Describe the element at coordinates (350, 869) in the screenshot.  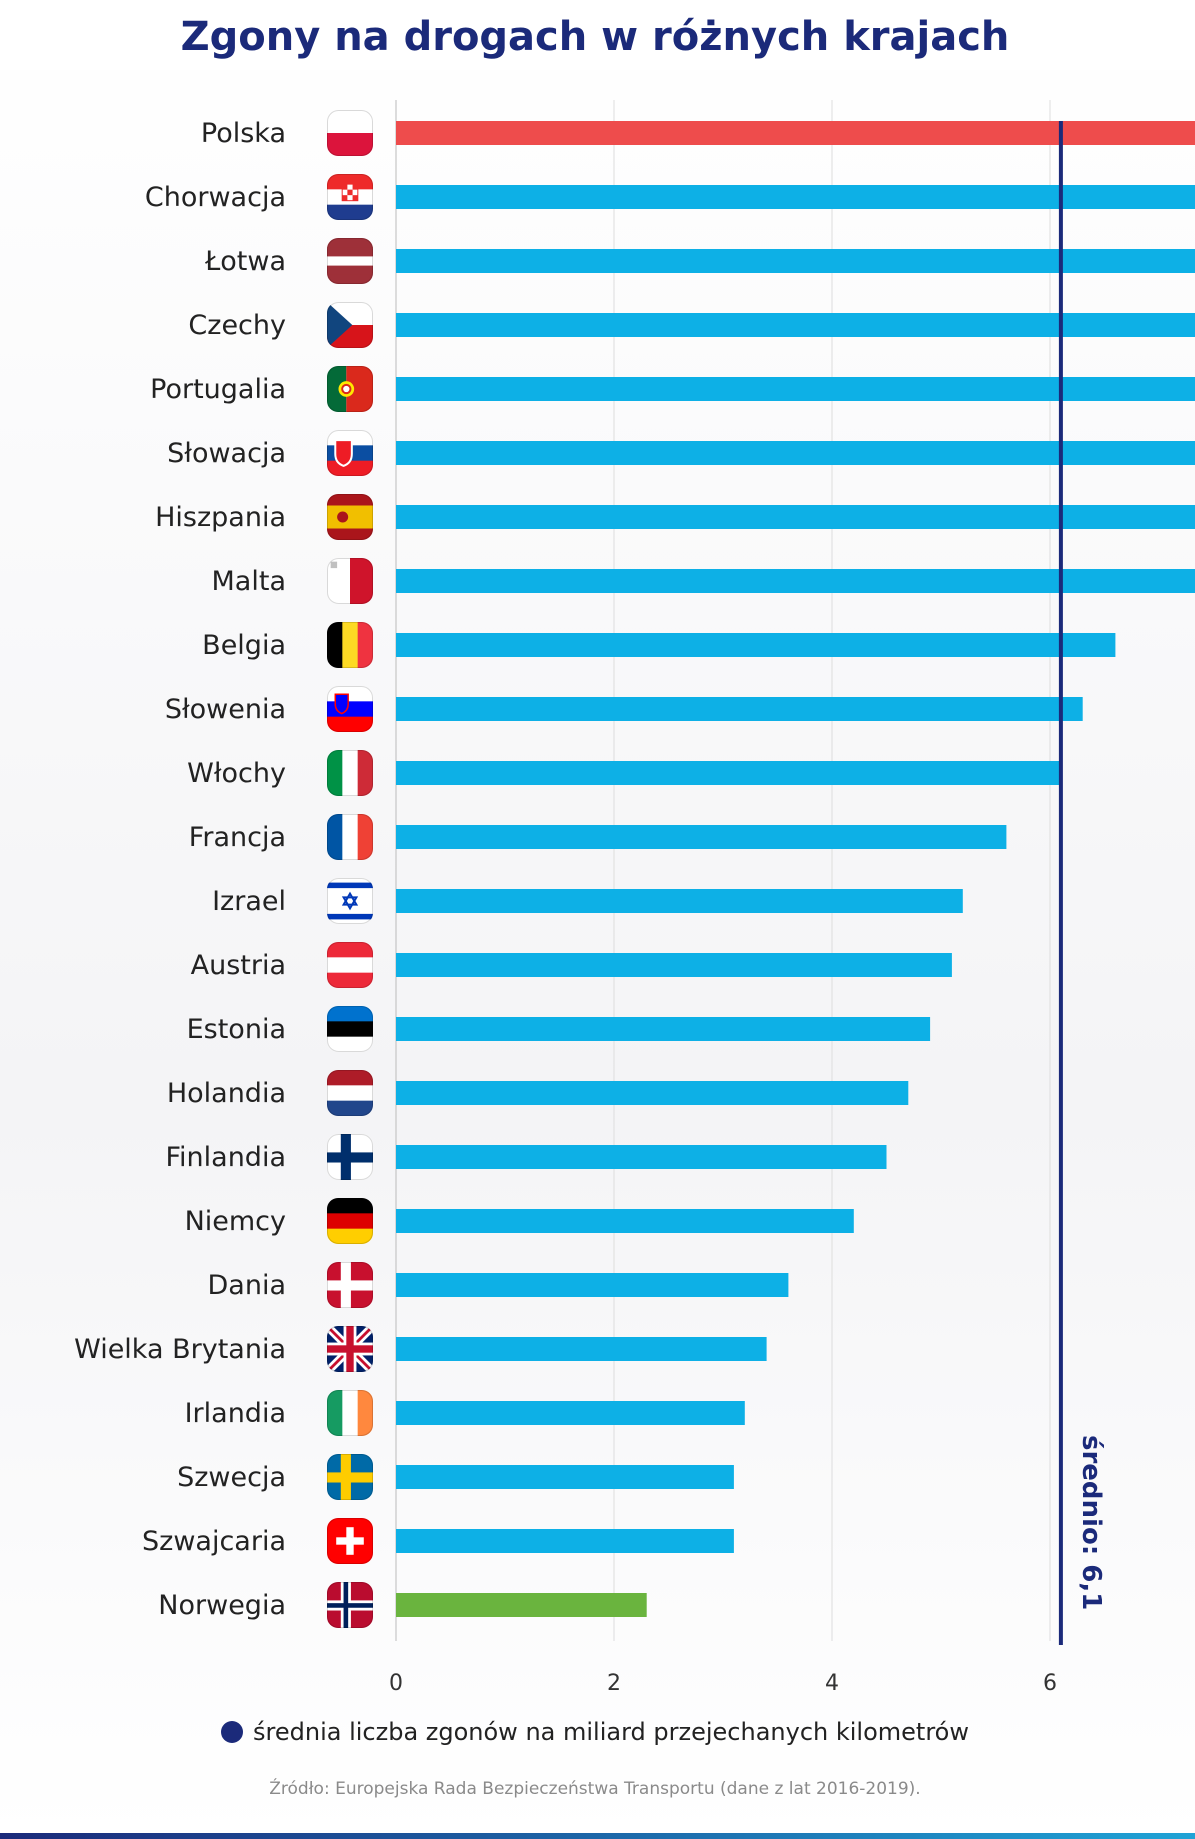
I see `flags` at that location.